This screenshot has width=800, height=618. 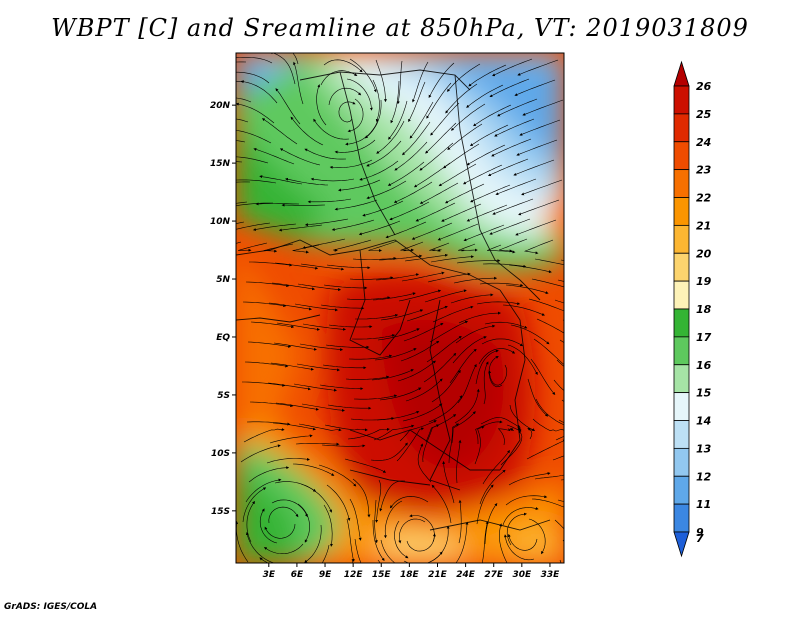 I want to click on lon-tick-label: 6E, so click(x=297, y=575).